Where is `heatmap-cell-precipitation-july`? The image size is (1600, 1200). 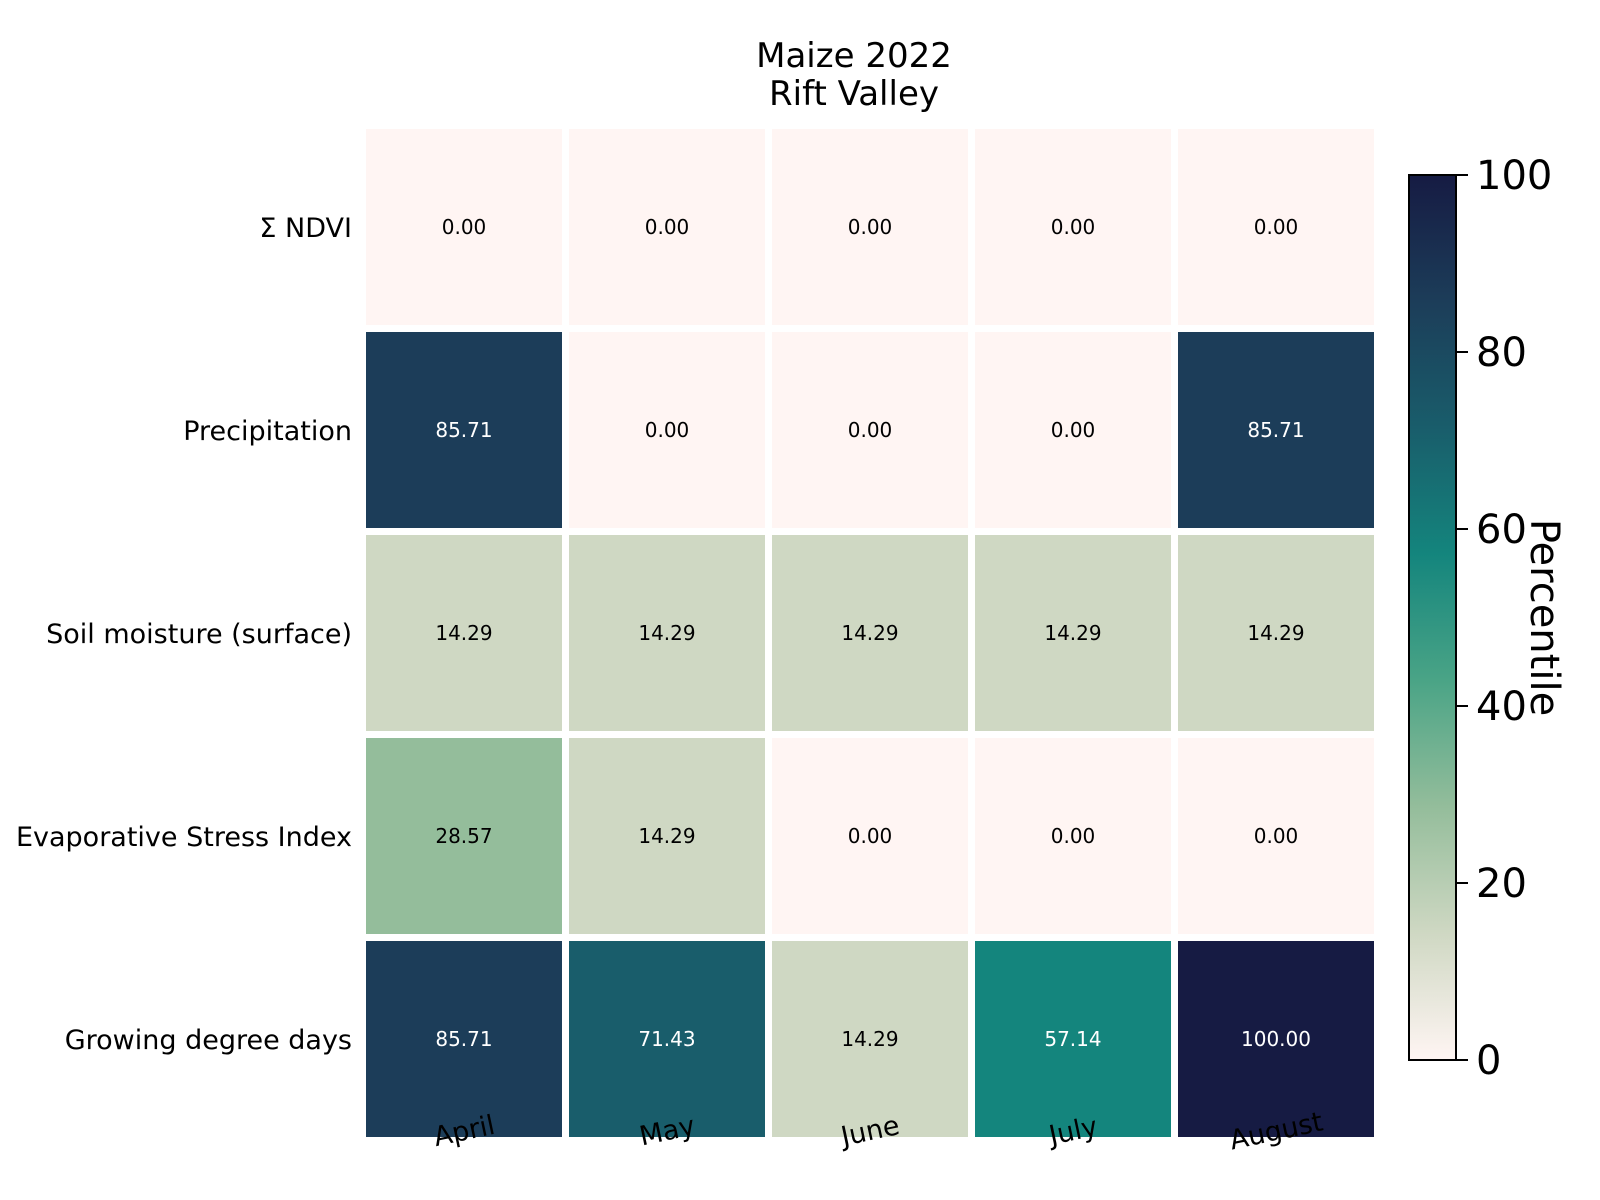
heatmap-cell-precipitation-july is located at coordinates (1073, 430).